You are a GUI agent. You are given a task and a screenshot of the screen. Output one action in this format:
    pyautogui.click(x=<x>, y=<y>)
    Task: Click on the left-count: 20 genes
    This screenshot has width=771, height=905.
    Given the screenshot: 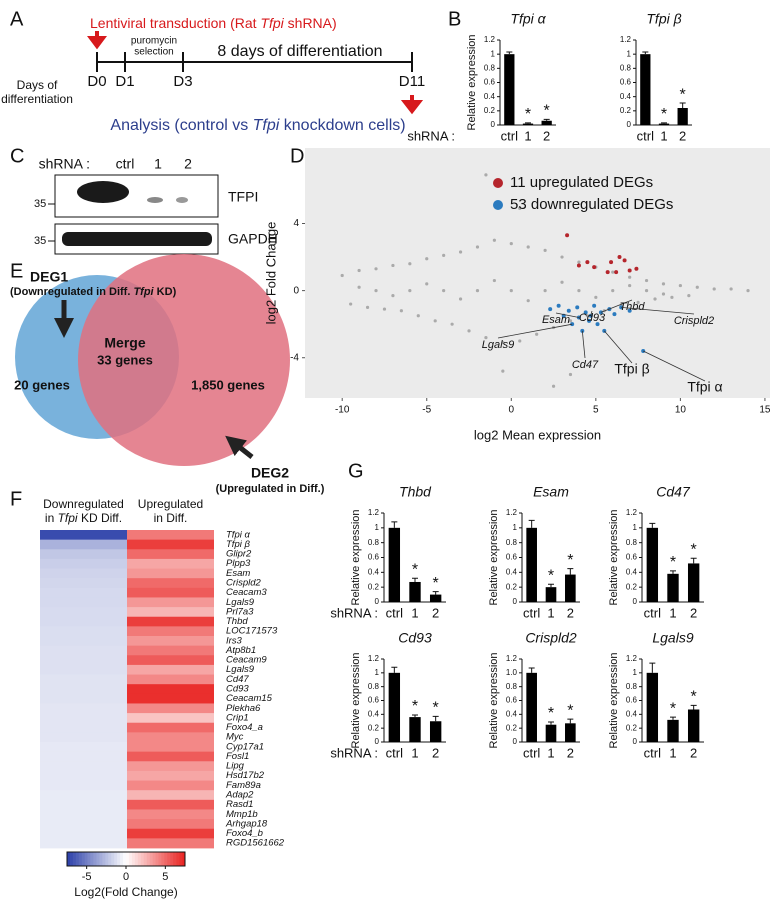 What is the action you would take?
    pyautogui.click(x=42, y=384)
    